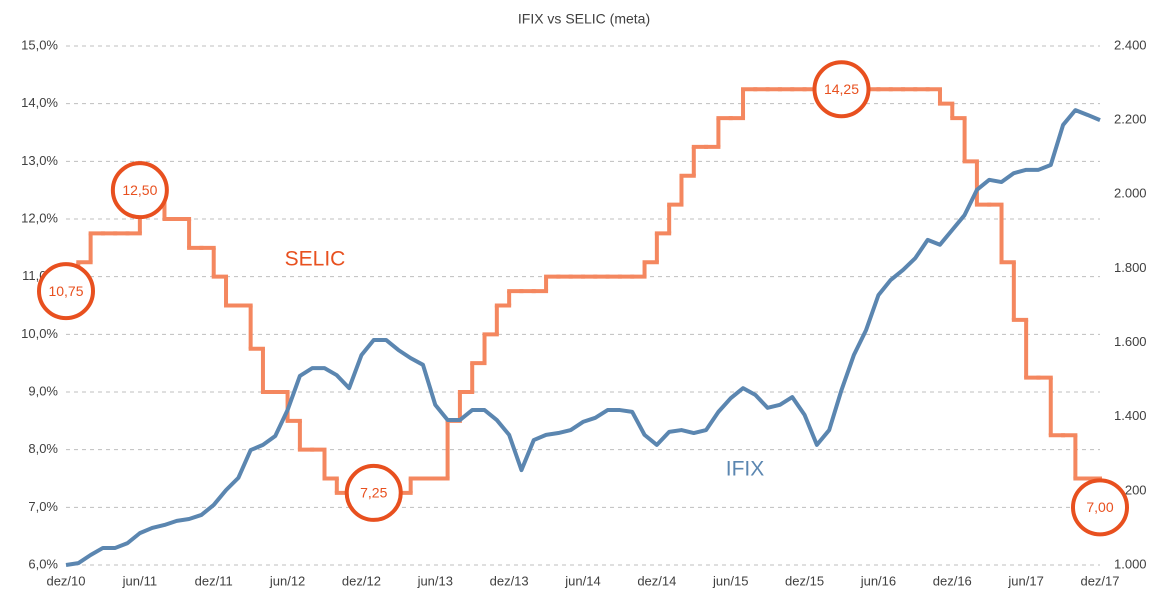 This screenshot has width=1168, height=594. I want to click on y2-tick-label: 1.400, so click(1130, 415).